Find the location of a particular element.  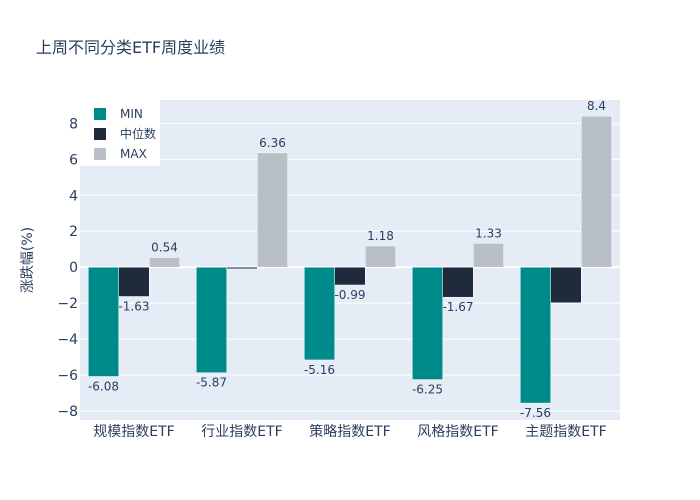

legend-label: MIN is located at coordinates (131, 114).